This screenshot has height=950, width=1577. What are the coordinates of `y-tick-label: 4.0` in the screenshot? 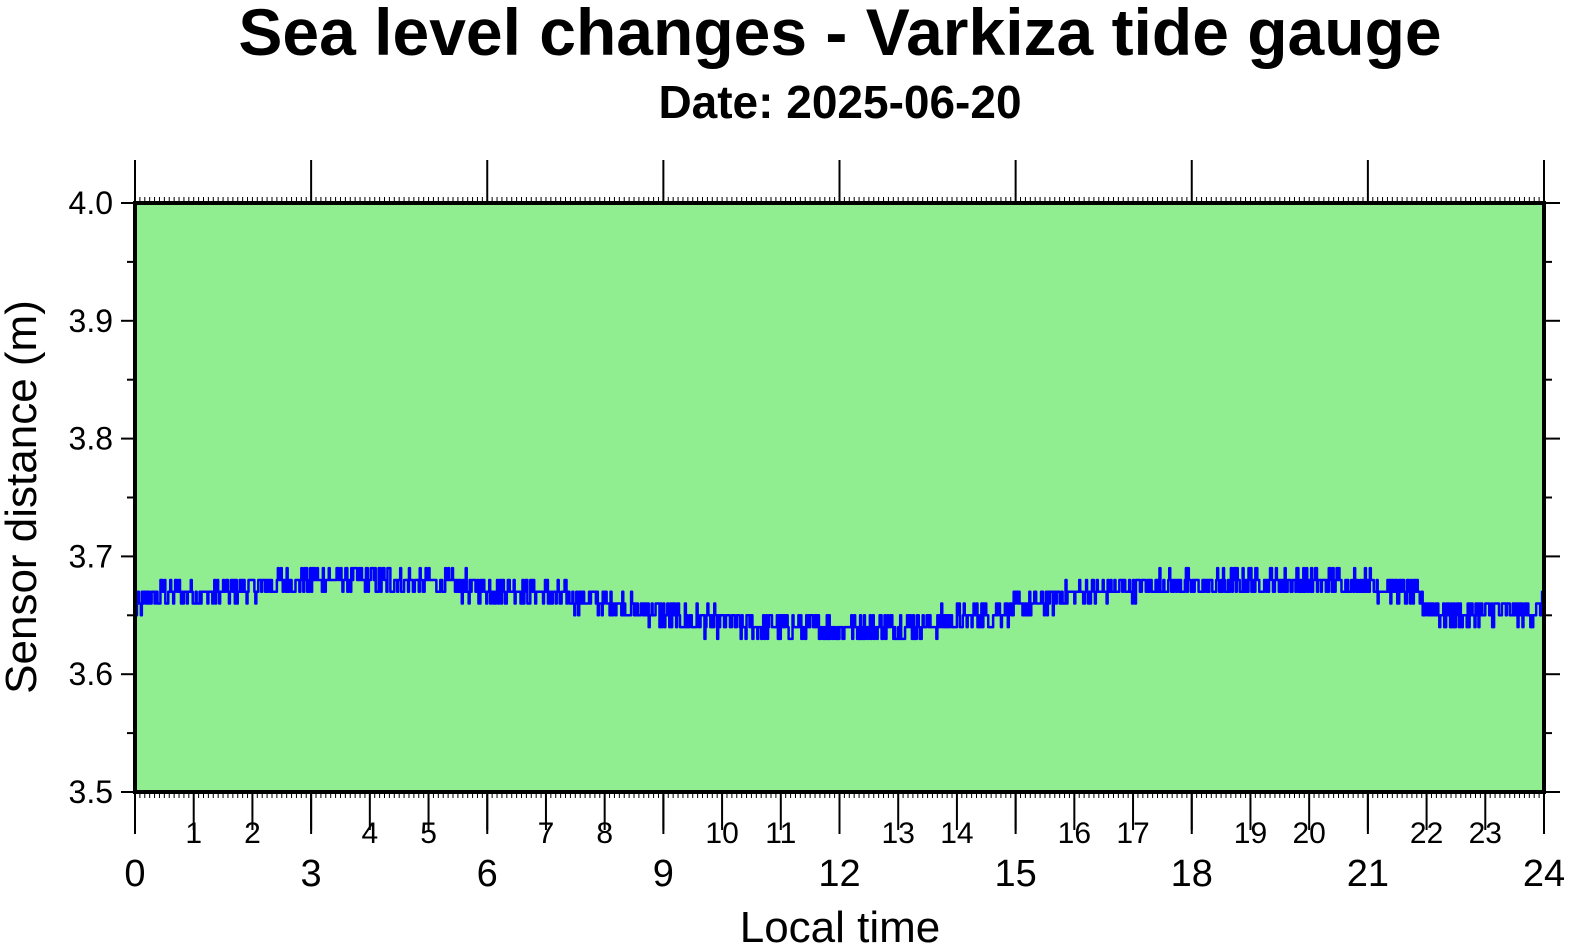 It's located at (91, 203).